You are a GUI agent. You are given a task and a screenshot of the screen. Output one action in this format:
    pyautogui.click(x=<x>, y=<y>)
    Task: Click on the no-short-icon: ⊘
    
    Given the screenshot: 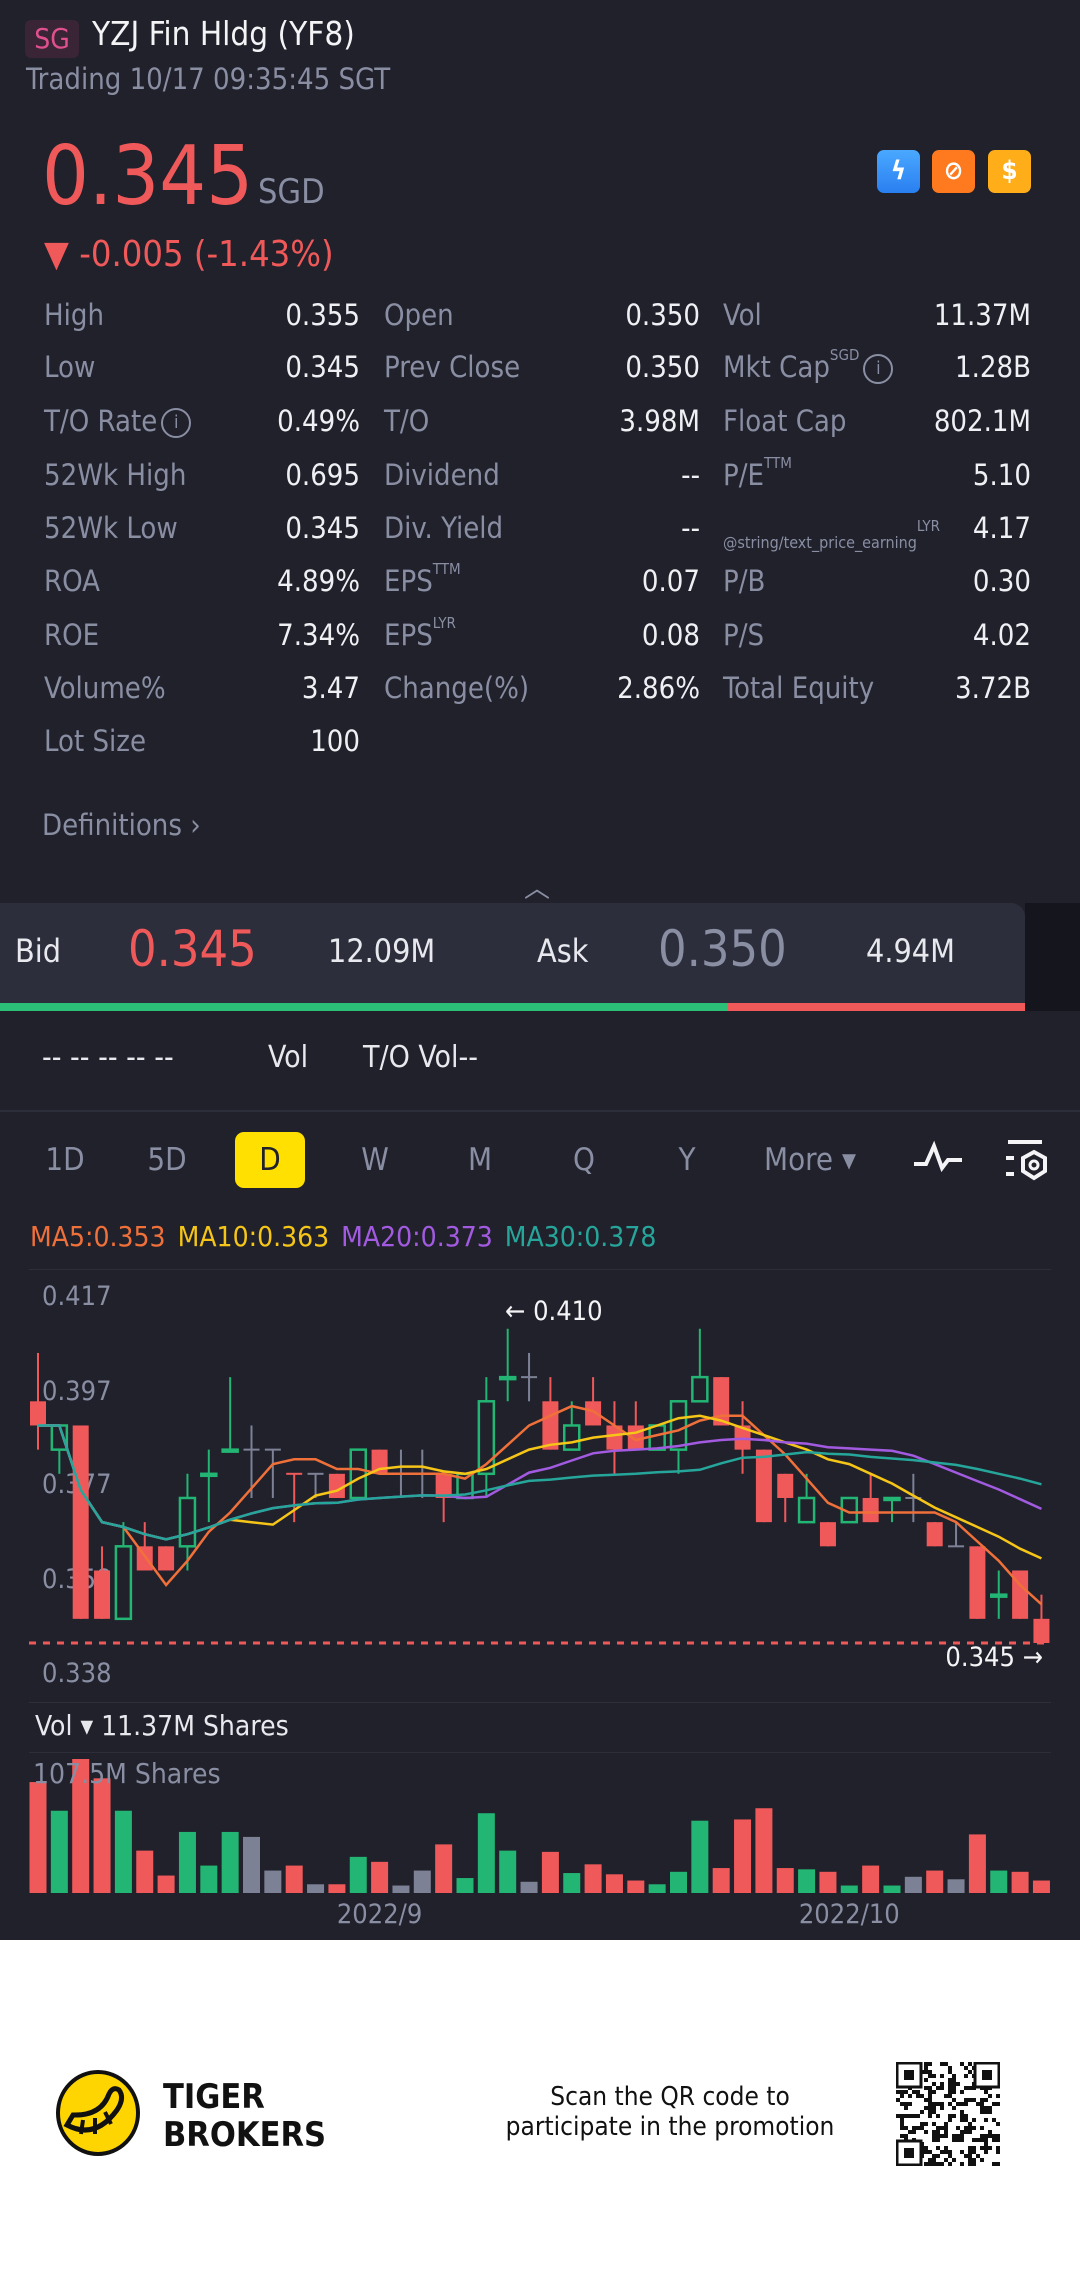 What is the action you would take?
    pyautogui.click(x=953, y=171)
    